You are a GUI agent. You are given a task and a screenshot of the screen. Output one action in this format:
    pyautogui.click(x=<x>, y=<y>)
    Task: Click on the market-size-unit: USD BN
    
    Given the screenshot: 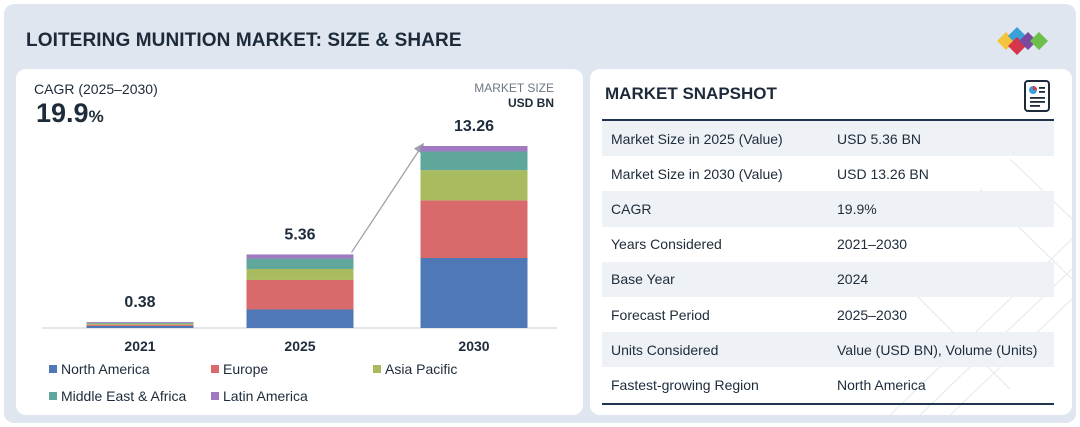 What is the action you would take?
    pyautogui.click(x=530, y=103)
    